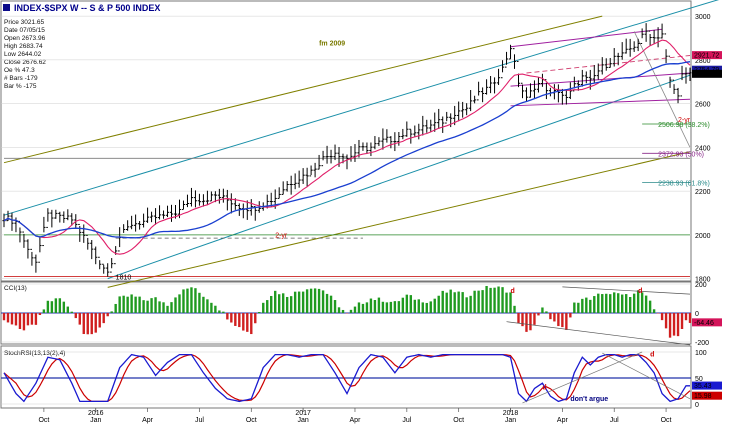  What do you see at coordinates (589, 399) in the screenshot?
I see `stoch-annotation: don't argue` at bounding box center [589, 399].